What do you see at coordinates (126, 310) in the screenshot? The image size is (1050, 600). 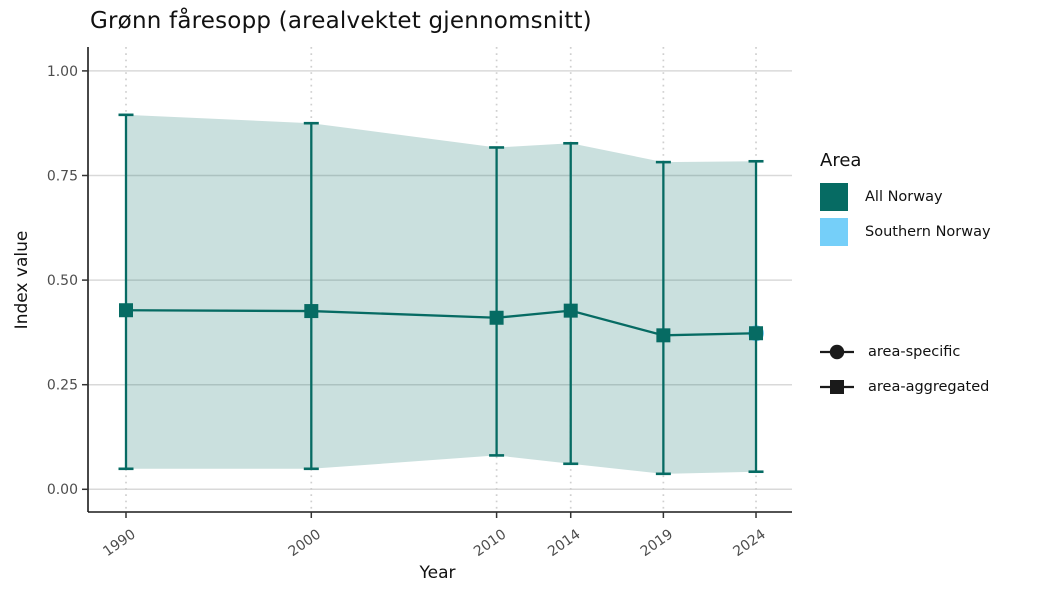 I see `data-point-1990` at bounding box center [126, 310].